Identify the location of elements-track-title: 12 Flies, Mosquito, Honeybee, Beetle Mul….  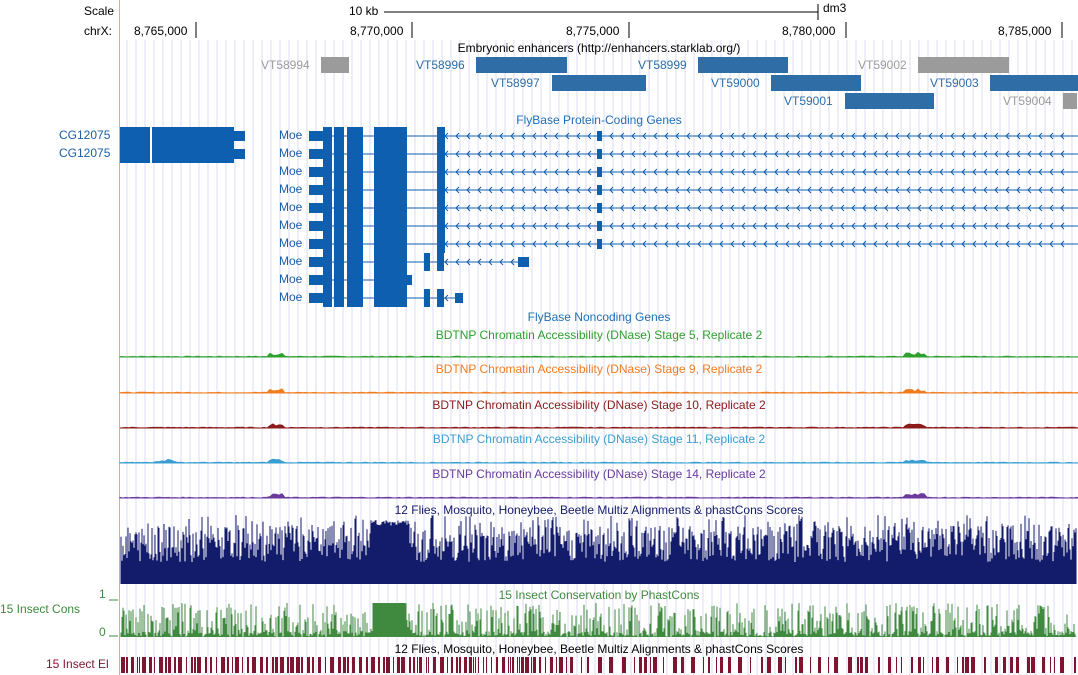
(599, 649).